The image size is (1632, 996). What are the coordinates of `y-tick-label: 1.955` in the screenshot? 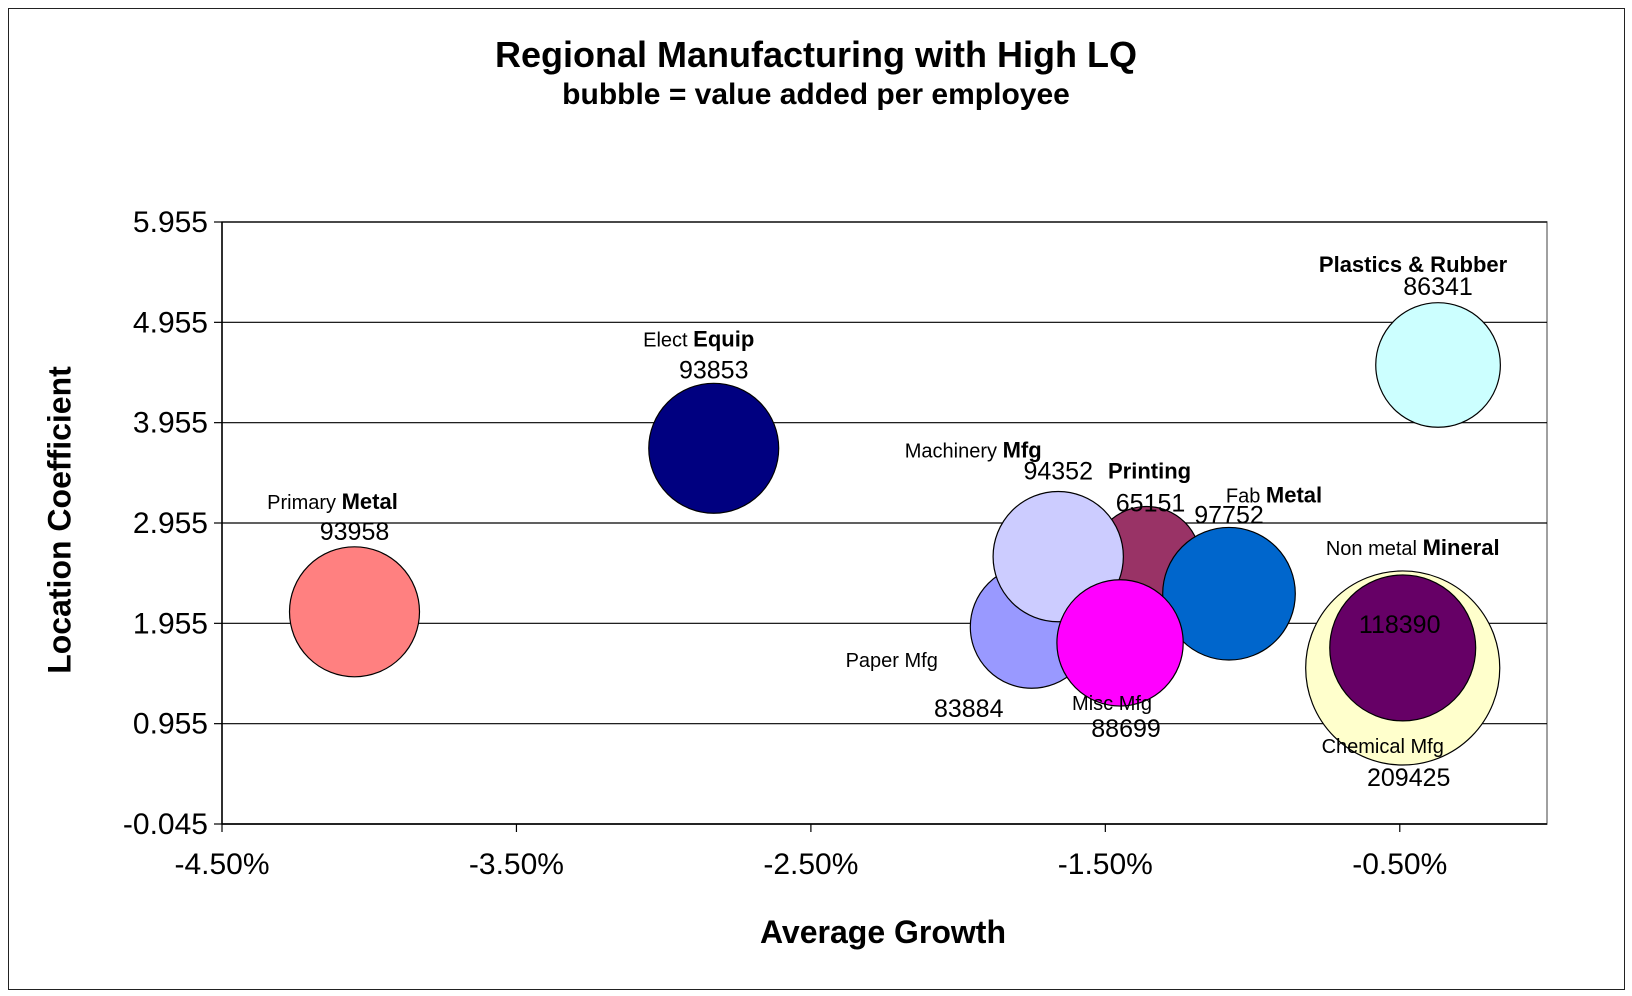 It's located at (170, 623).